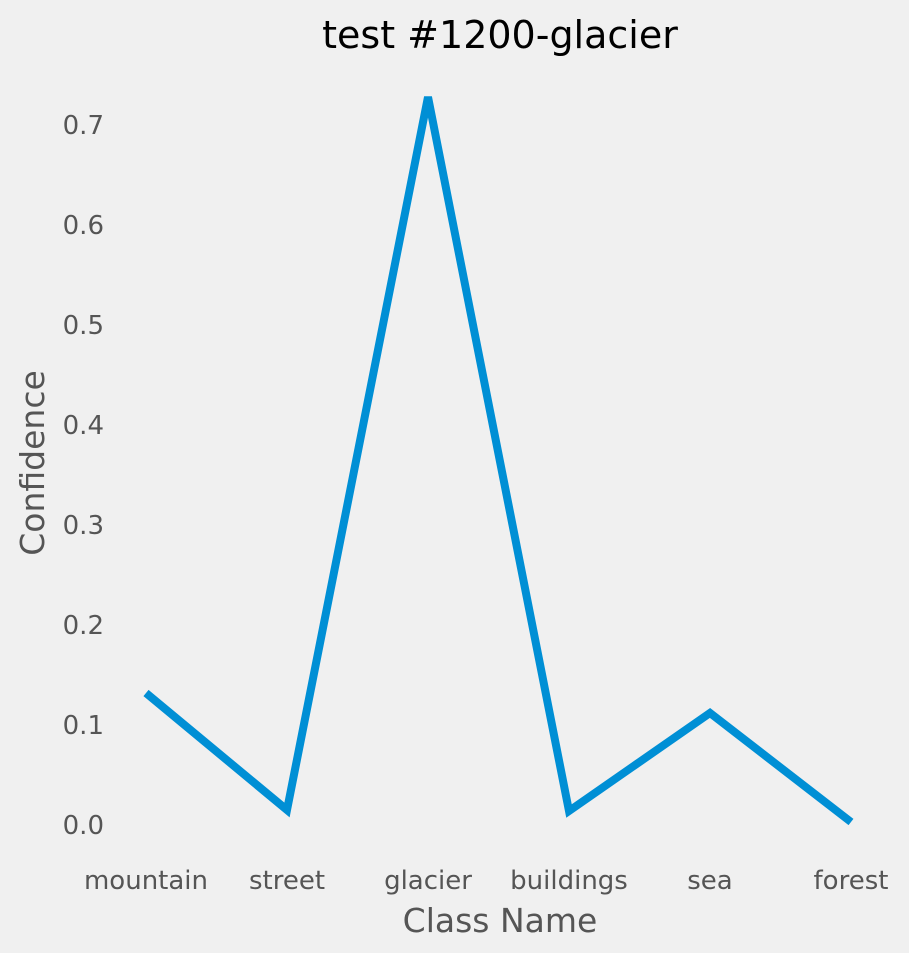 This screenshot has width=909, height=953. I want to click on y-tick-label: 0.6, so click(83, 226).